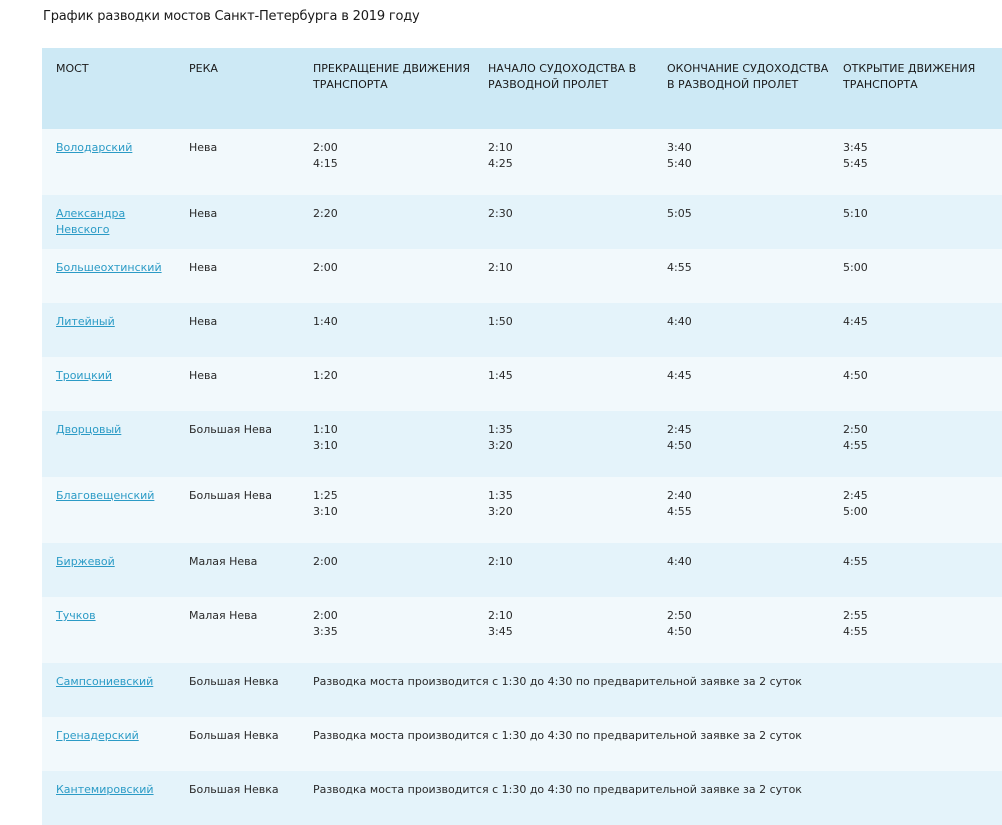 This screenshot has height=825, width=1002. What do you see at coordinates (400, 510) in the screenshot?
I see `cell-traffic-stop: 1:25 3:10` at bounding box center [400, 510].